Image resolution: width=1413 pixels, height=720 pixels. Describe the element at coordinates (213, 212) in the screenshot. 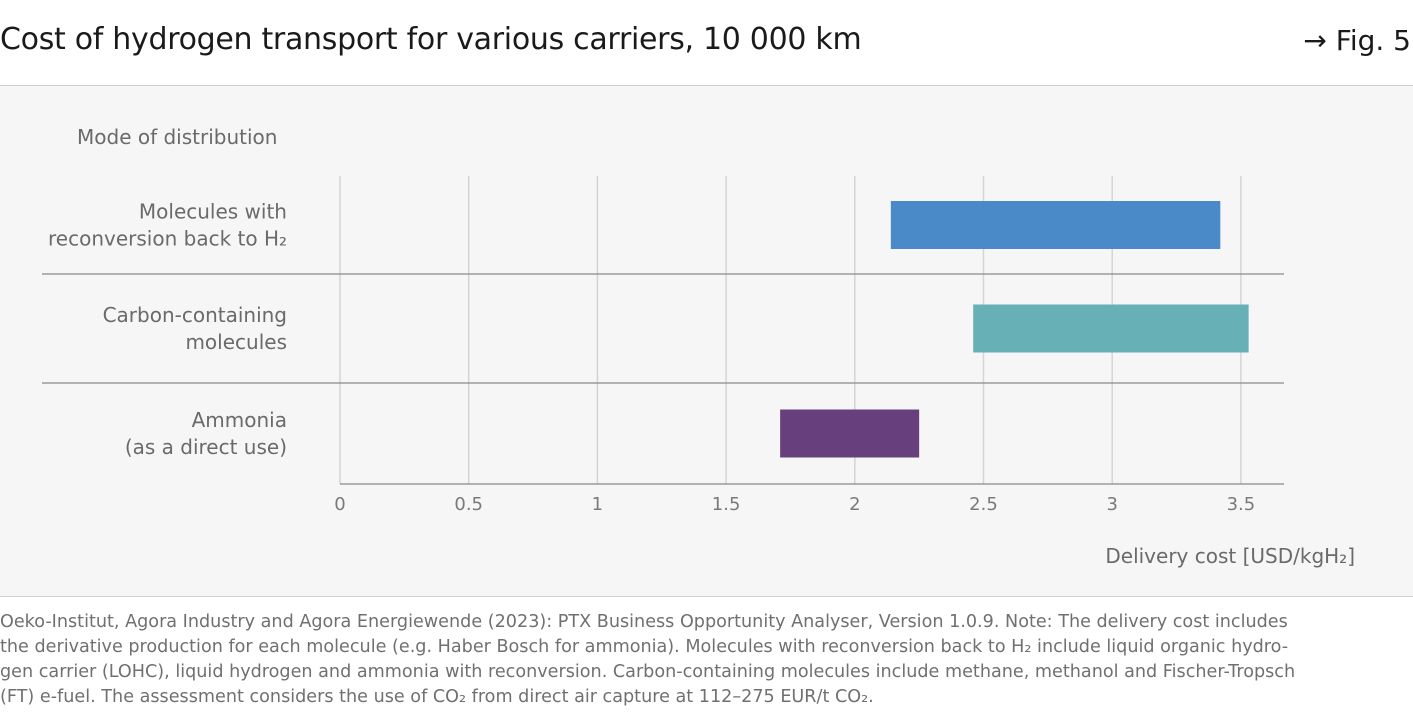

I see `category-label: Molecules with` at that location.